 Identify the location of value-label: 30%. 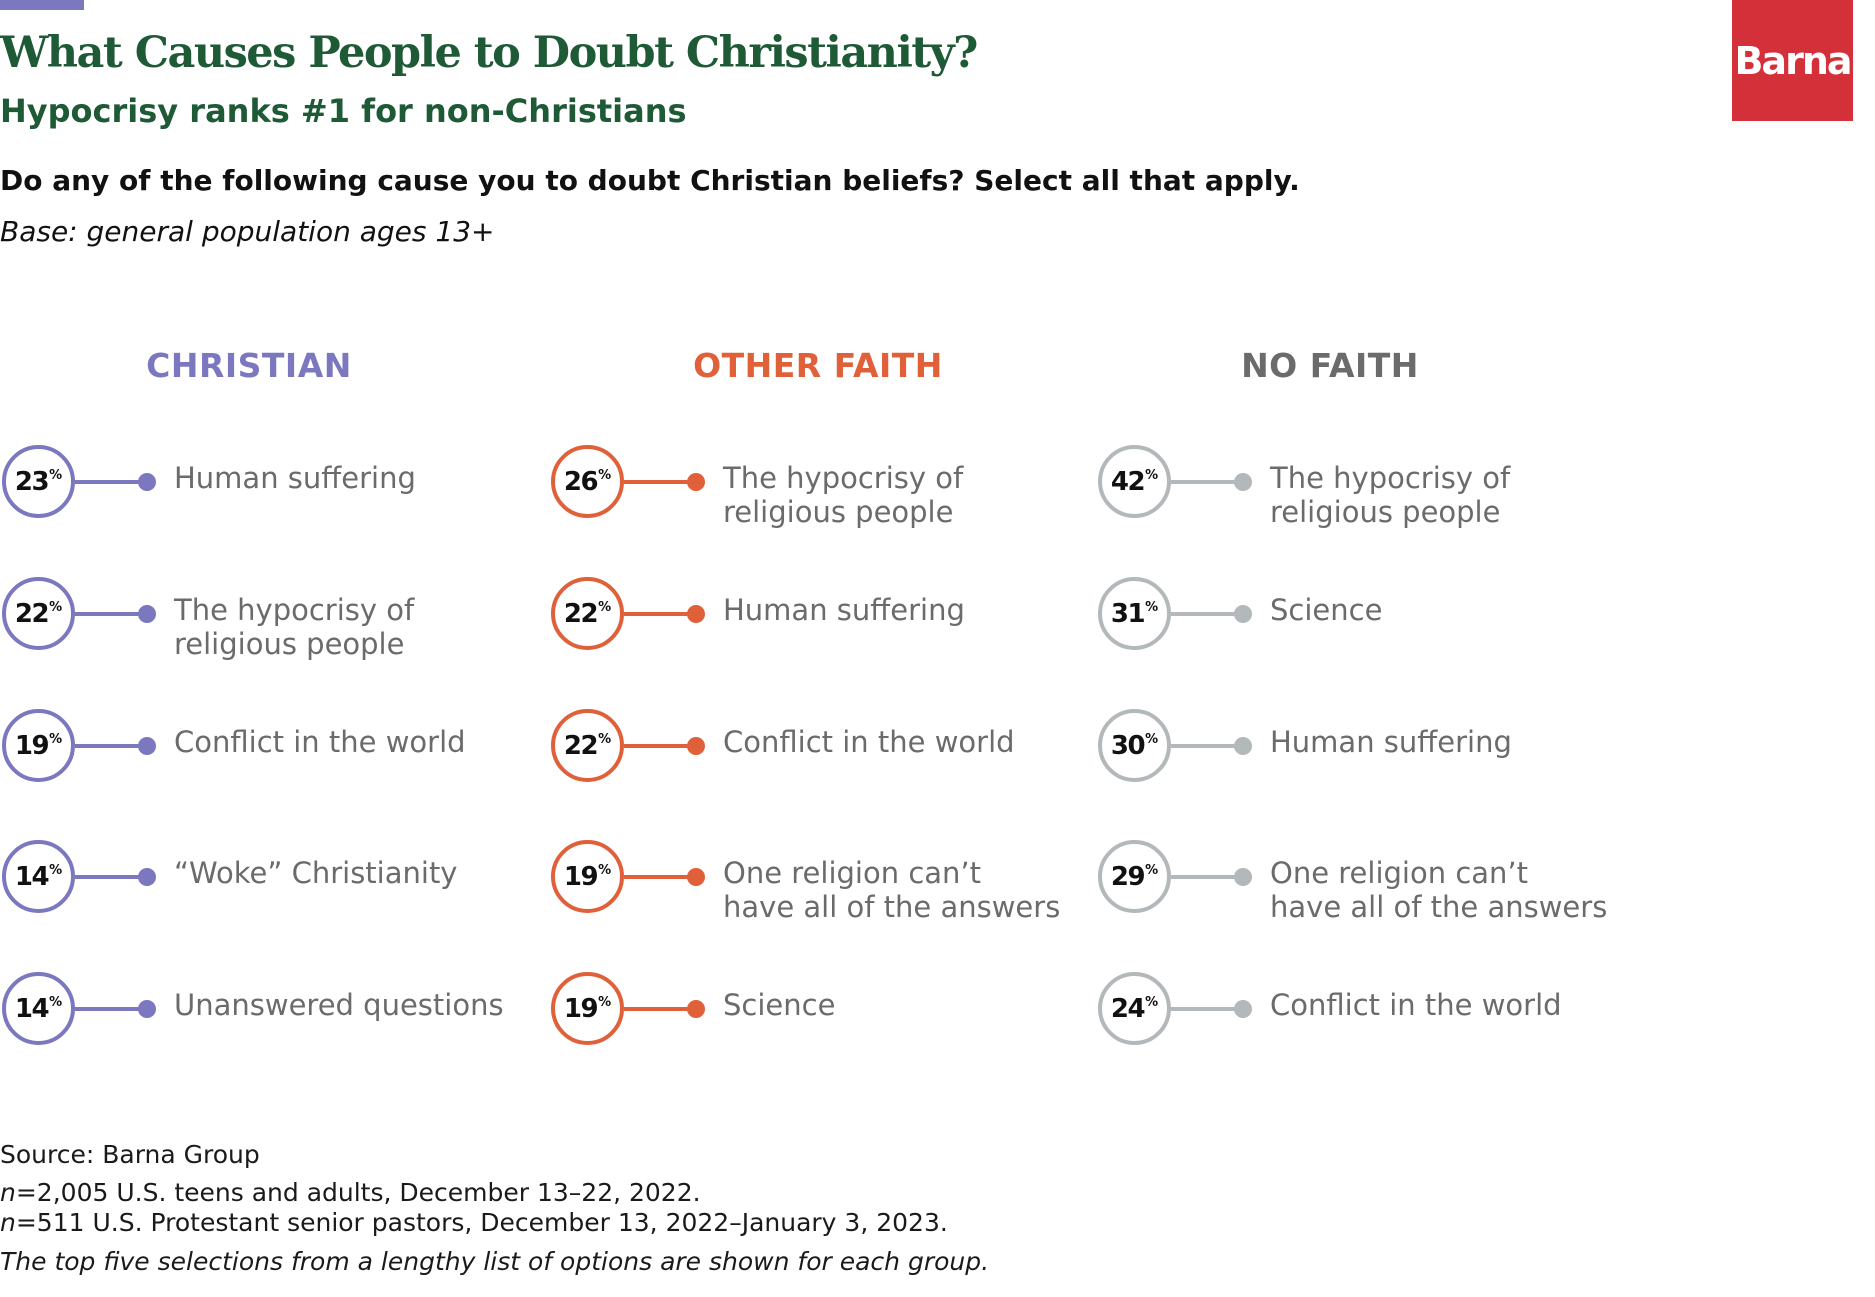
(1134, 745).